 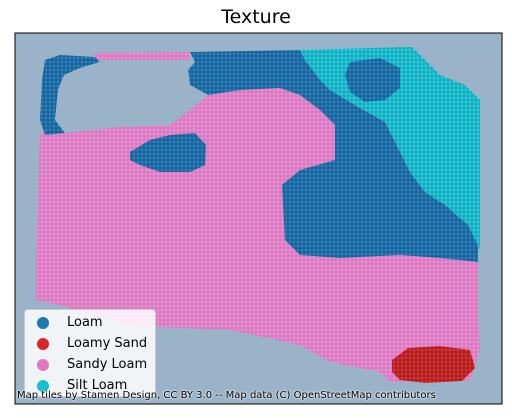 What do you see at coordinates (70, 95) in the screenshot?
I see `loam-region-west` at bounding box center [70, 95].